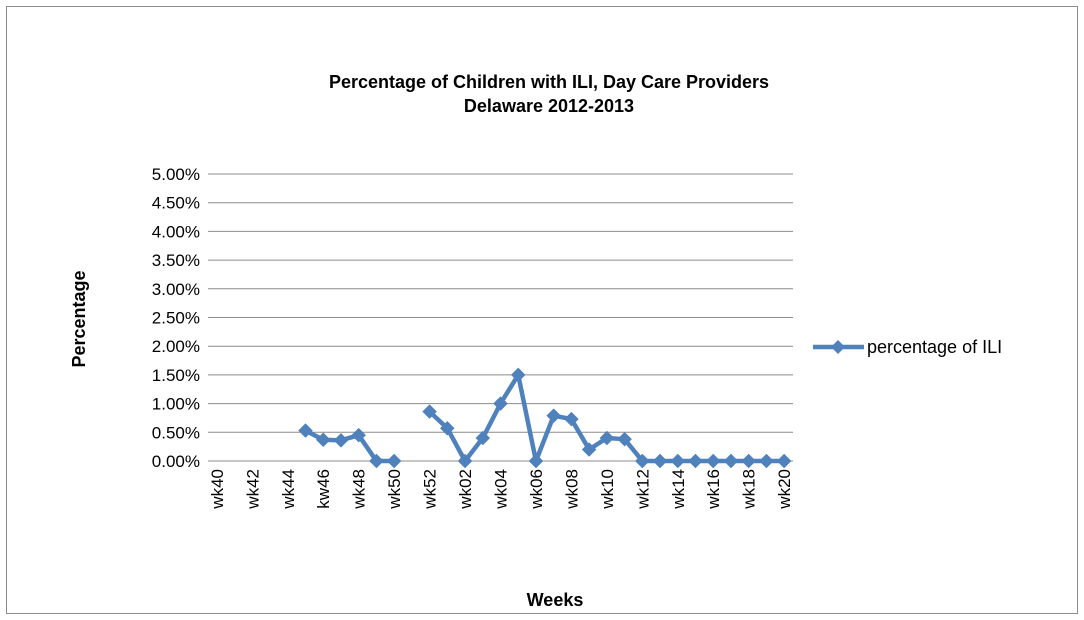 The height and width of the screenshot is (620, 1084). What do you see at coordinates (176, 432) in the screenshot?
I see `y-tick-label: 0.50%` at bounding box center [176, 432].